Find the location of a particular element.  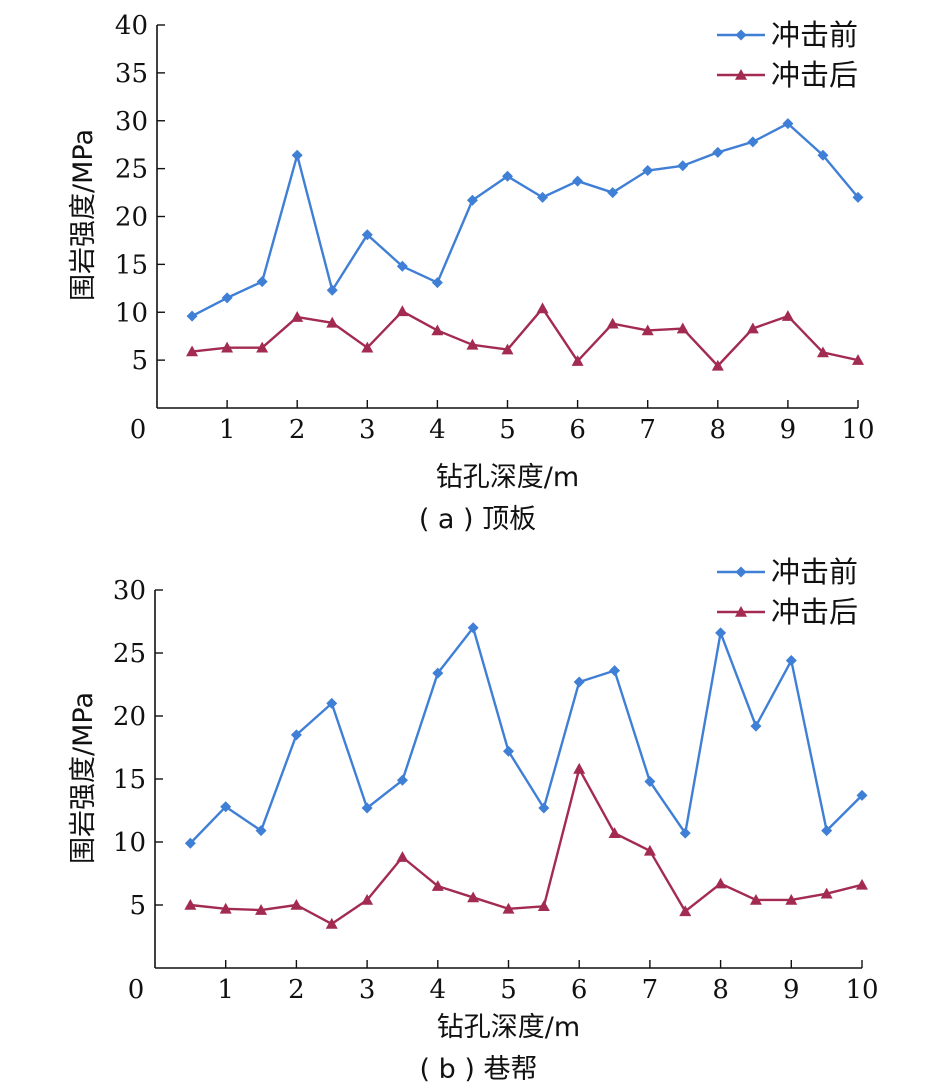

y-tick-label: 20 is located at coordinates (129, 717).